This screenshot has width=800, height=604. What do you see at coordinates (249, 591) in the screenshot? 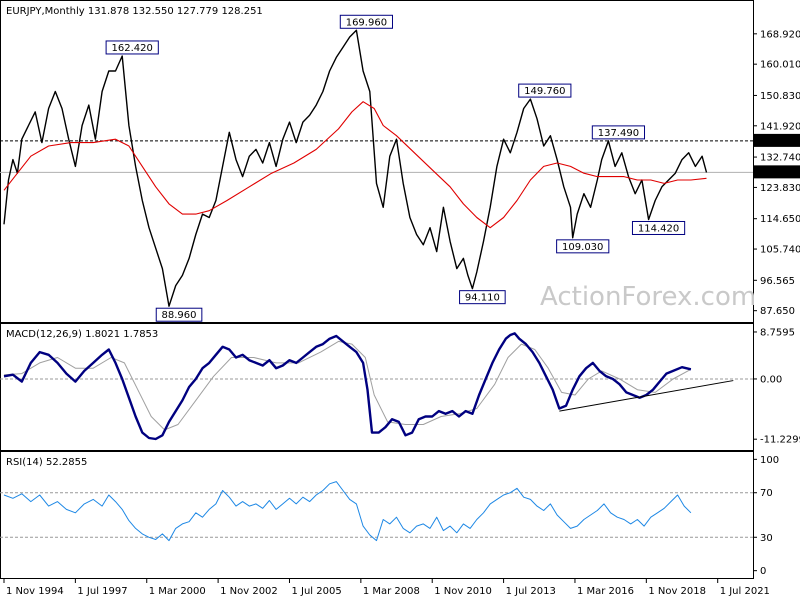
I see `x-tick-label: 1 Nov 2002` at bounding box center [249, 591].